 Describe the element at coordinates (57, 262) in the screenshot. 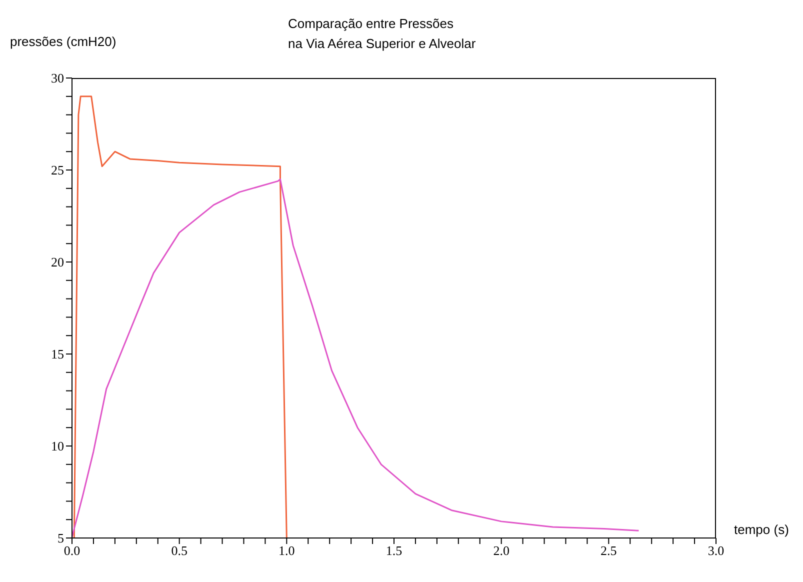

I see `y-tick-label: 20` at that location.